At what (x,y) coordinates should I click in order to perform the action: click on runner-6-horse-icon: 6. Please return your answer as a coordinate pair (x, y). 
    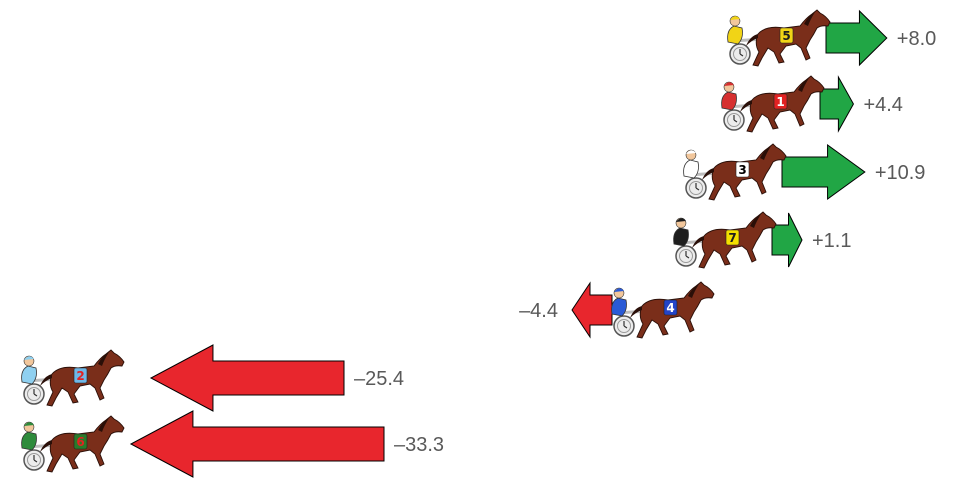
    Looking at the image, I should click on (73, 444).